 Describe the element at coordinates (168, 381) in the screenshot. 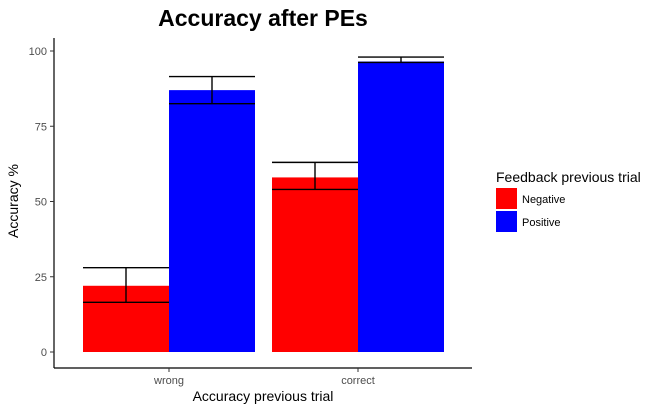

I see `x-tick-label: wrong` at that location.